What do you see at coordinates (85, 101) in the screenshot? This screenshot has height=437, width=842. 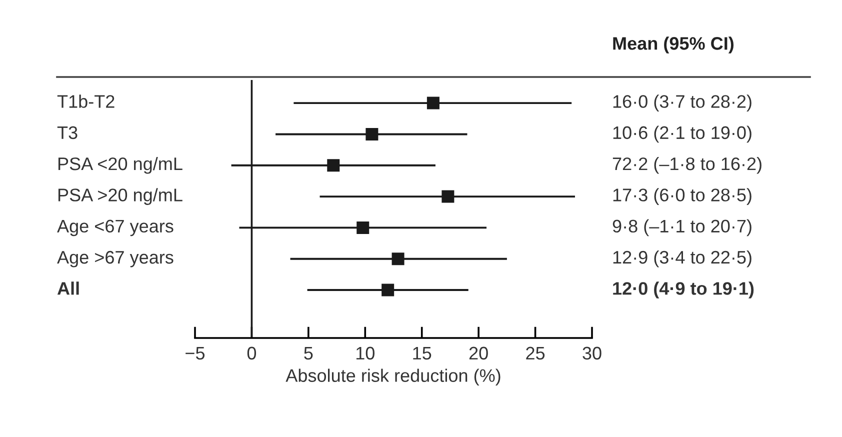 I see `y-tick-label: T1b-T2` at bounding box center [85, 101].